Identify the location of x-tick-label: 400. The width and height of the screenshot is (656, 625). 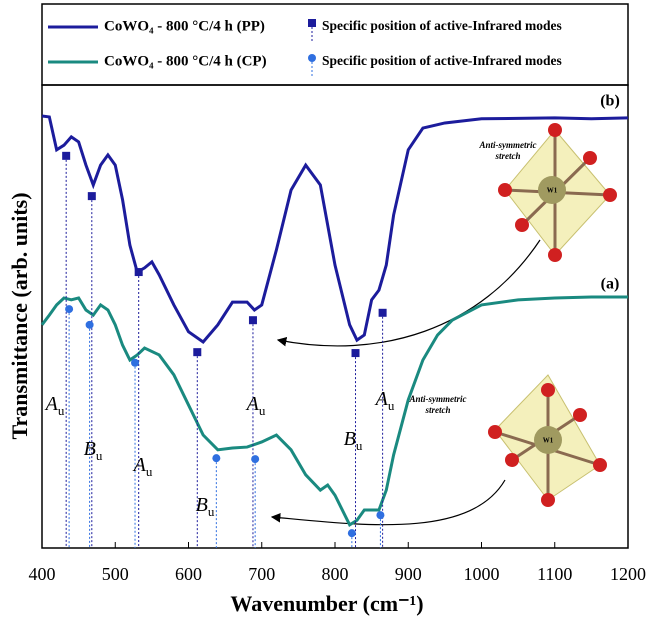
(42, 574).